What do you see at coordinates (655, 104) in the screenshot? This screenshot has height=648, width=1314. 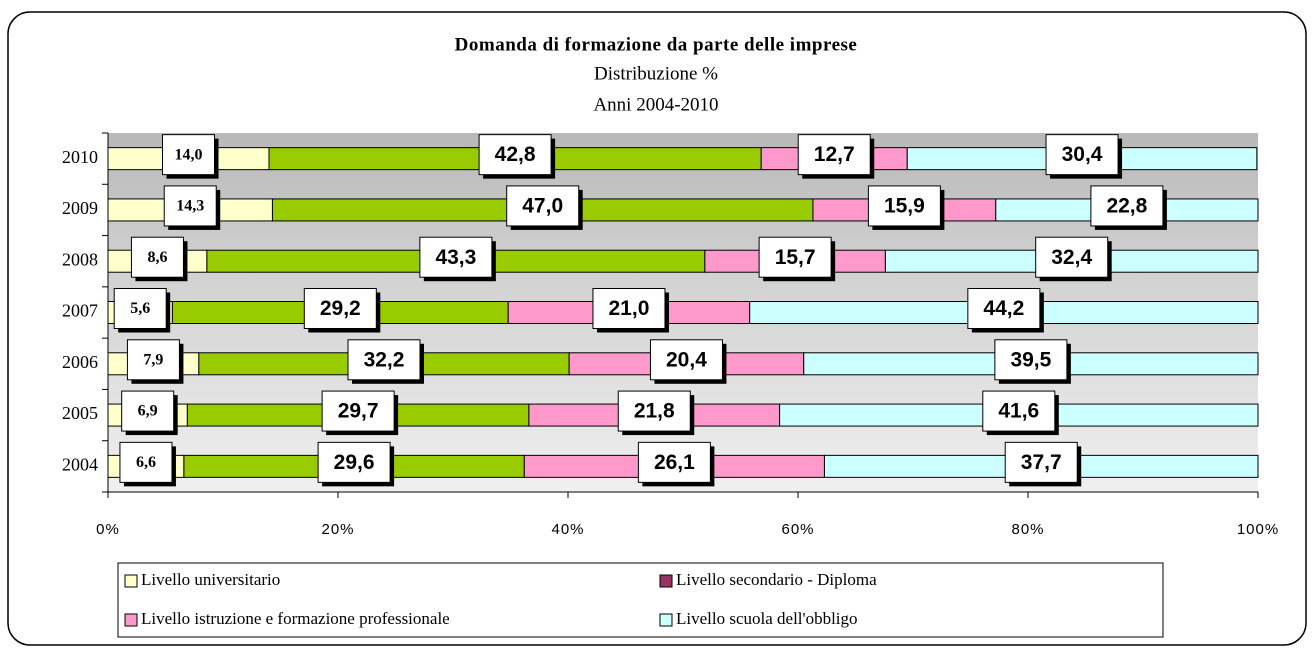 I see `chart-subtitle: Anni 2004-2010` at bounding box center [655, 104].